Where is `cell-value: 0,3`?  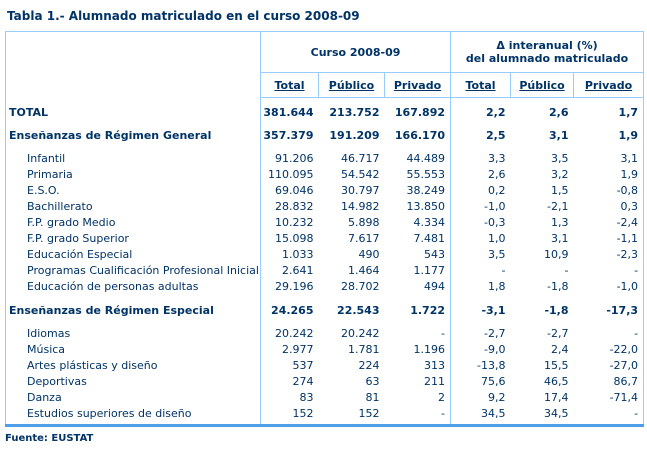
cell-value: 0,3 is located at coordinates (629, 206).